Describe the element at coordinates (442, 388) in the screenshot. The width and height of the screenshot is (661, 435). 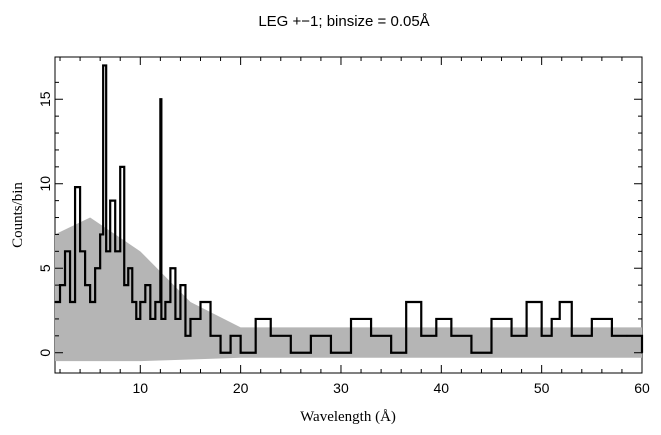
I see `x-tick-label: 40` at that location.